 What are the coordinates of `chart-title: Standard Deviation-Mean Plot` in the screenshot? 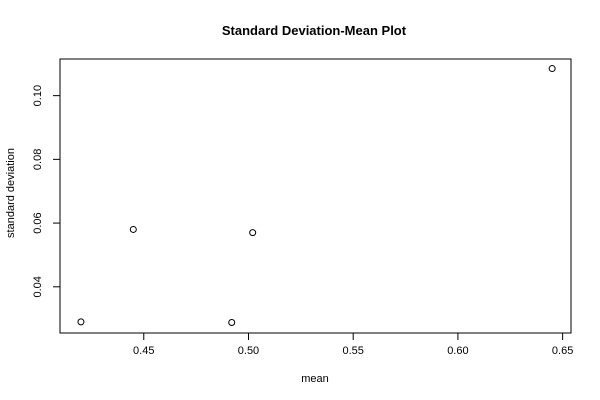 It's located at (314, 30).